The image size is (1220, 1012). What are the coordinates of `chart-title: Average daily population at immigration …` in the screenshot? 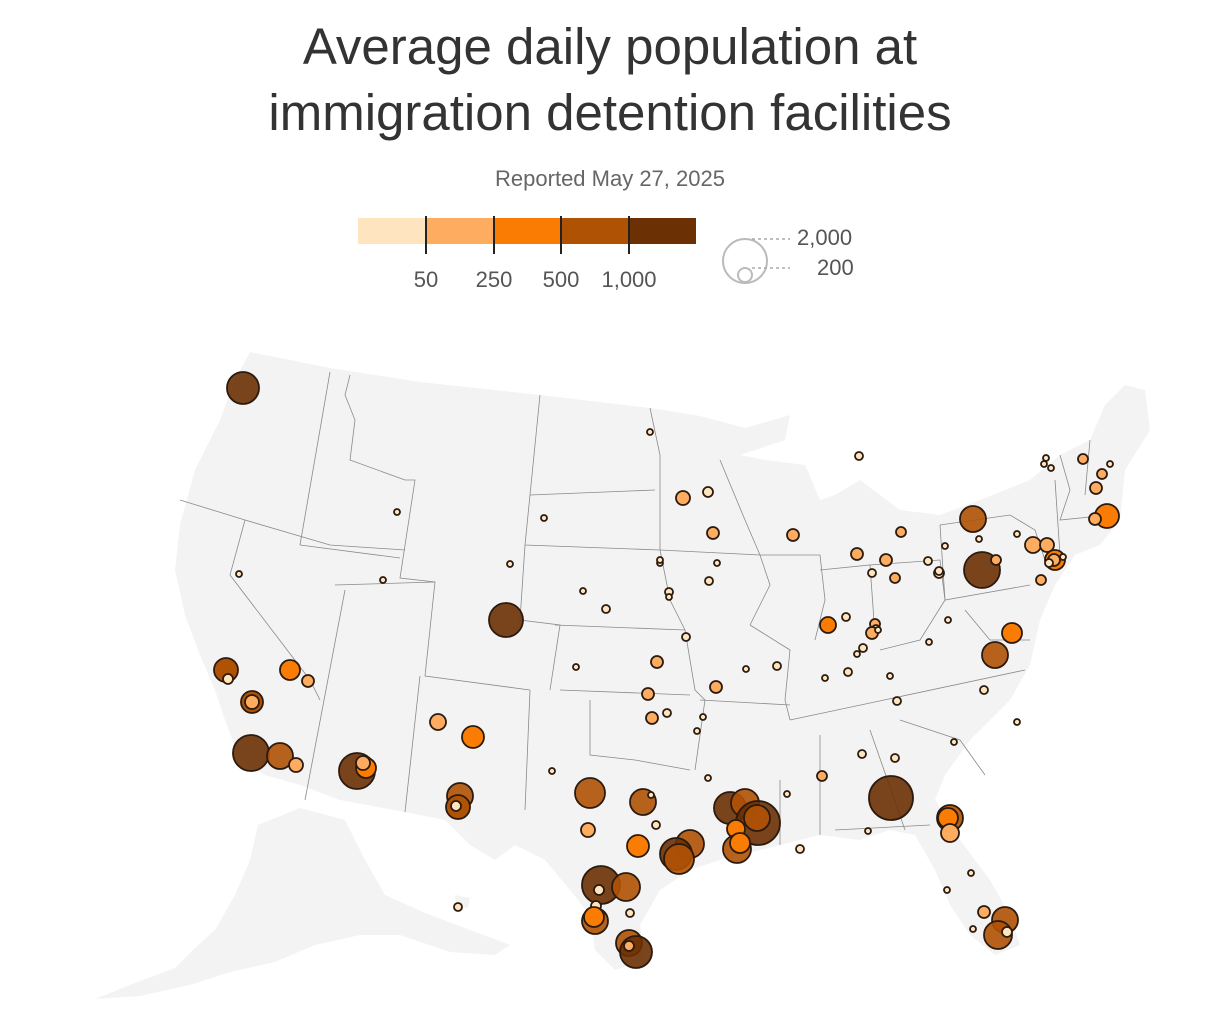 It's located at (610, 80).